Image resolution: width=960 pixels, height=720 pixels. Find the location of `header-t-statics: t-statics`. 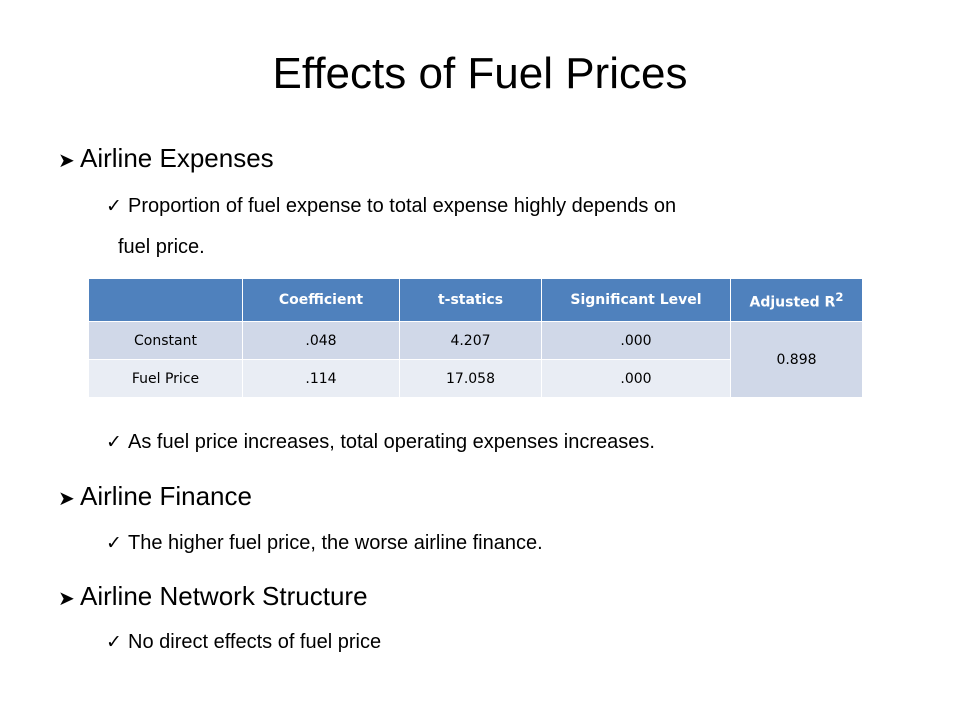

header-t-statics: t-statics is located at coordinates (470, 300).